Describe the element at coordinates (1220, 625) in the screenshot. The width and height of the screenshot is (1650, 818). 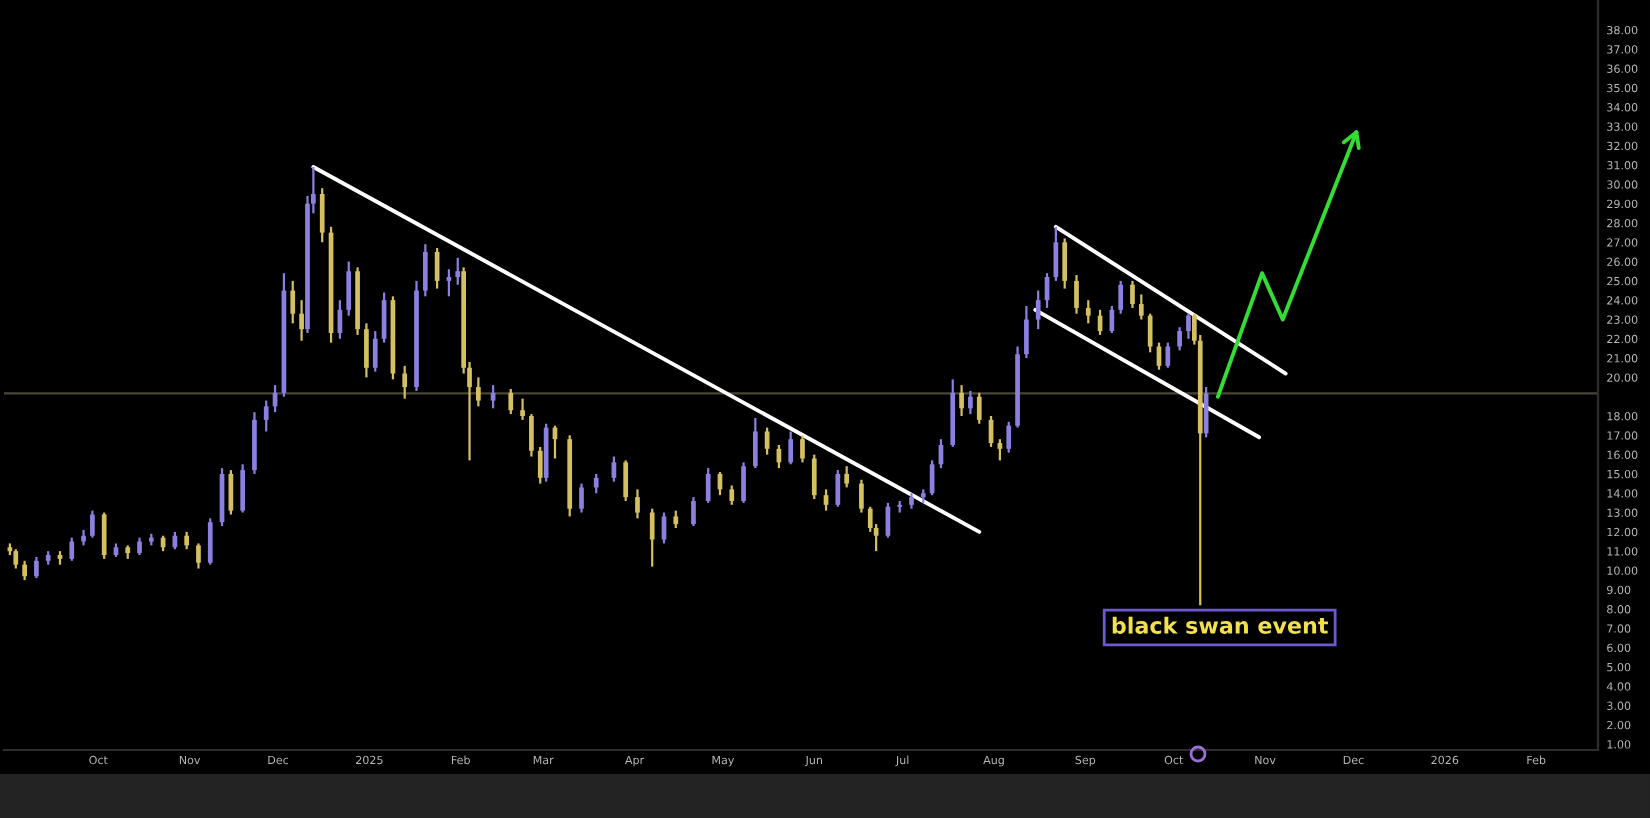
I see `annotation: black swan event` at that location.